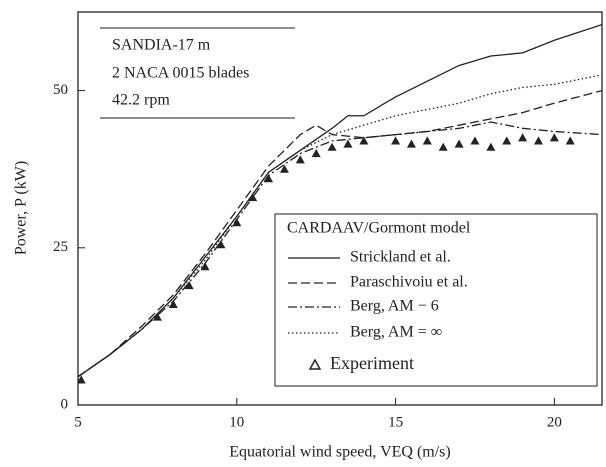 The width and height of the screenshot is (606, 467). What do you see at coordinates (395, 422) in the screenshot?
I see `x-tick-label: 15` at bounding box center [395, 422].